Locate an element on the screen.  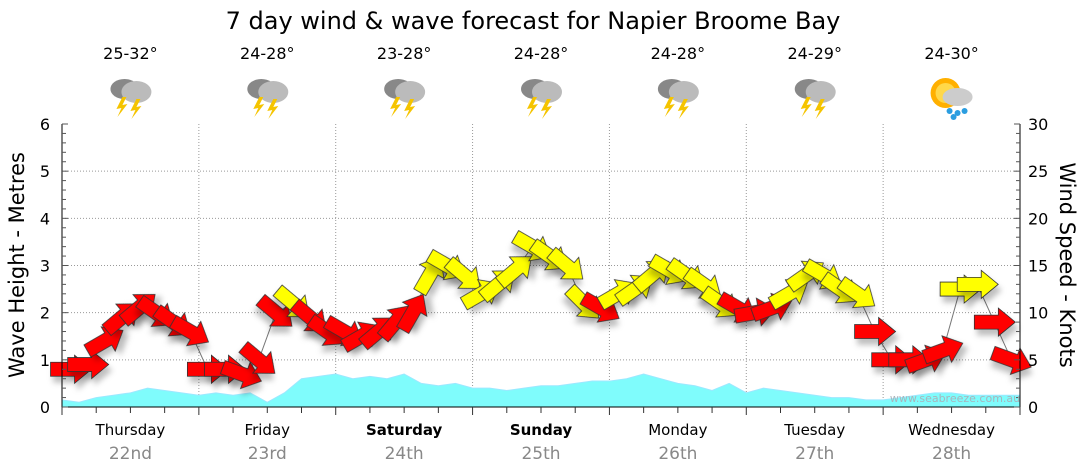
y-tick-label: 1 is located at coordinates (45, 360).